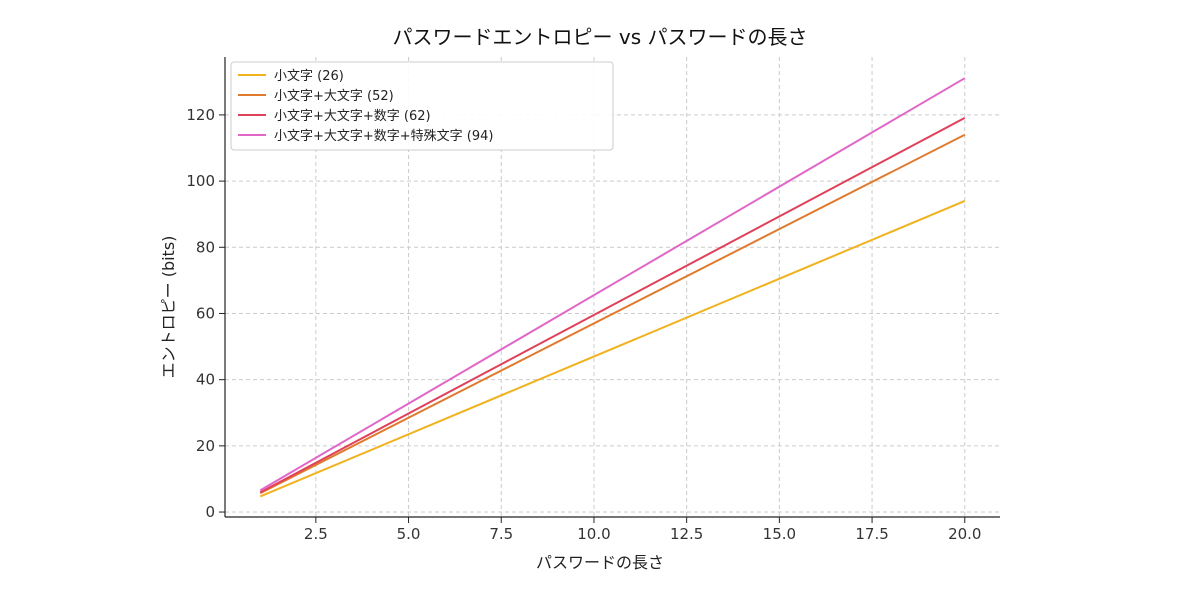  Describe the element at coordinates (593, 534) in the screenshot. I see `x-tick-label: 10.0` at that location.